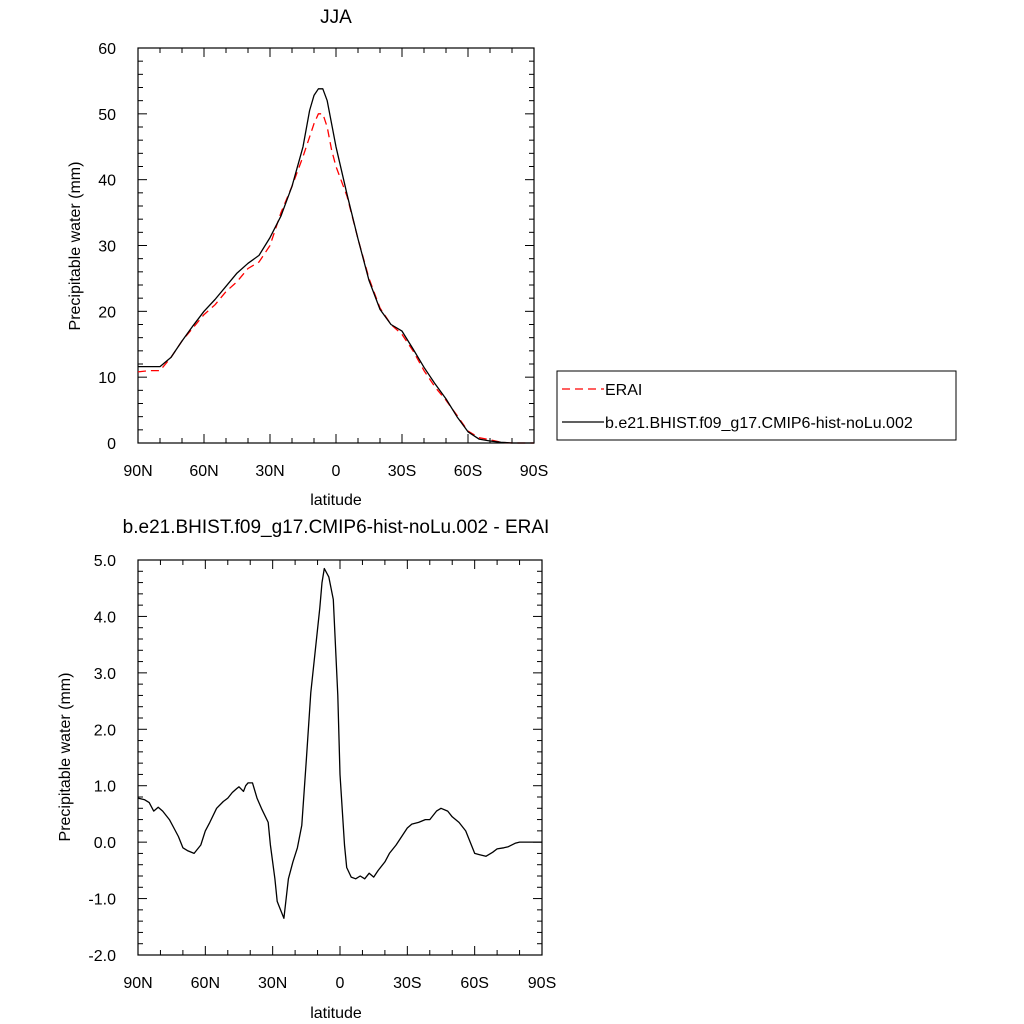  What do you see at coordinates (105, 730) in the screenshot?
I see `y-tick-label: 2.0` at bounding box center [105, 730].